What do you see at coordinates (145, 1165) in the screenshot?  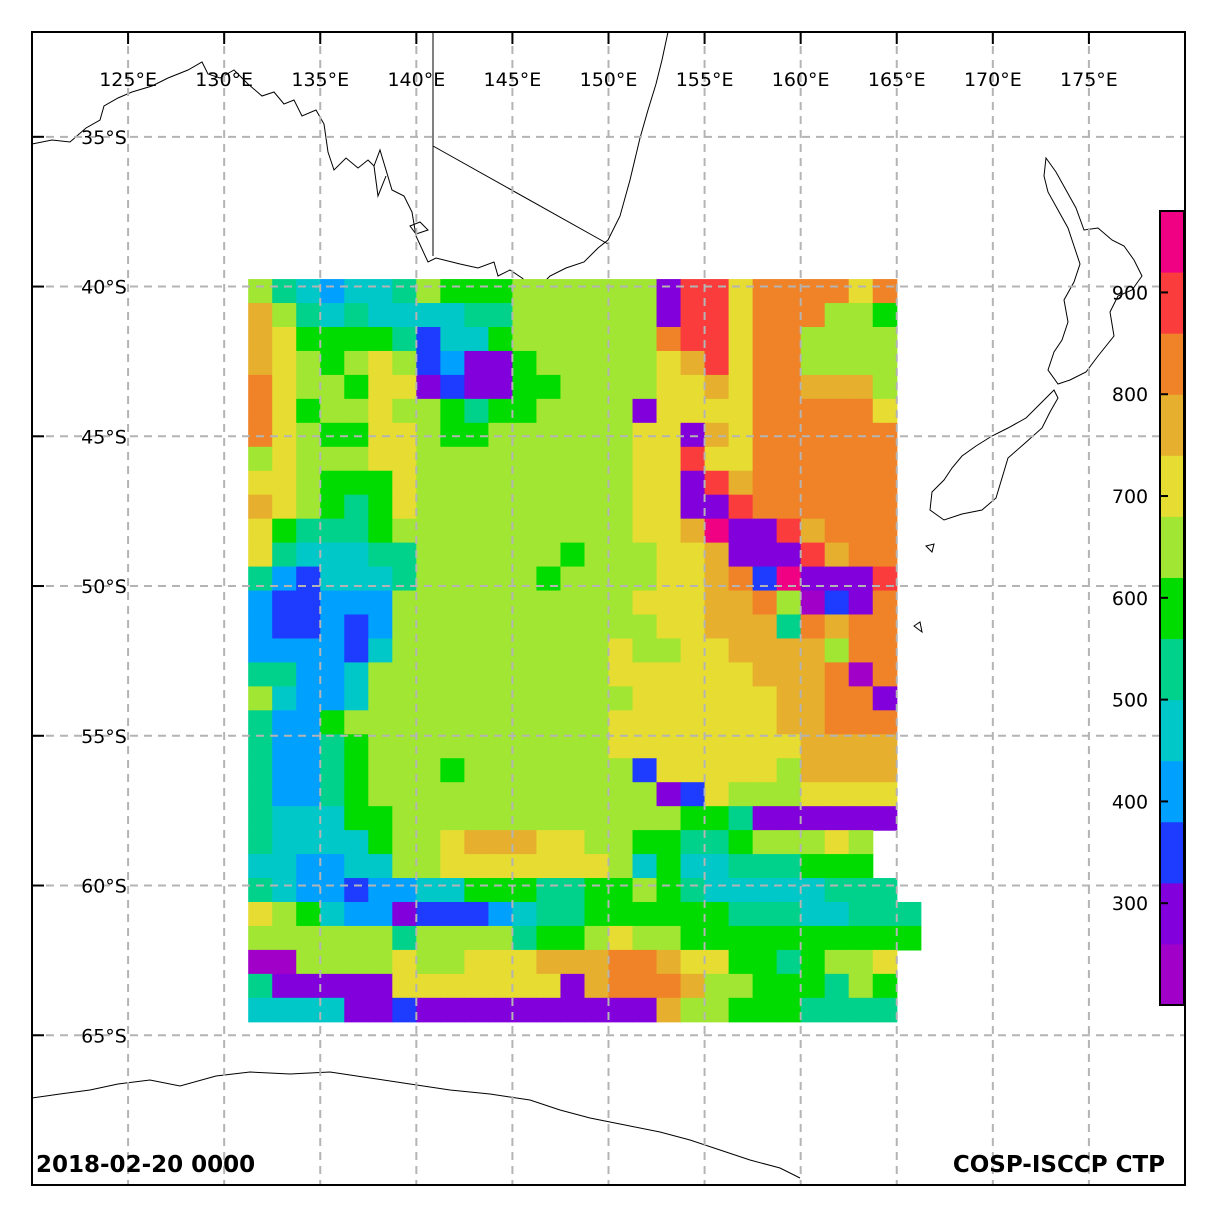 I see `timestamp-label: 2018-02-20 0000` at bounding box center [145, 1165].